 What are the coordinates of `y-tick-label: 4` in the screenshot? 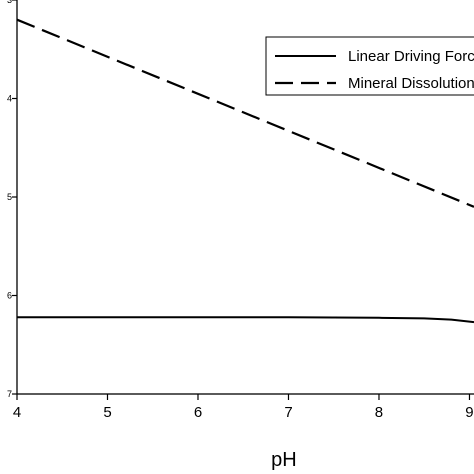 It's located at (9, 99).